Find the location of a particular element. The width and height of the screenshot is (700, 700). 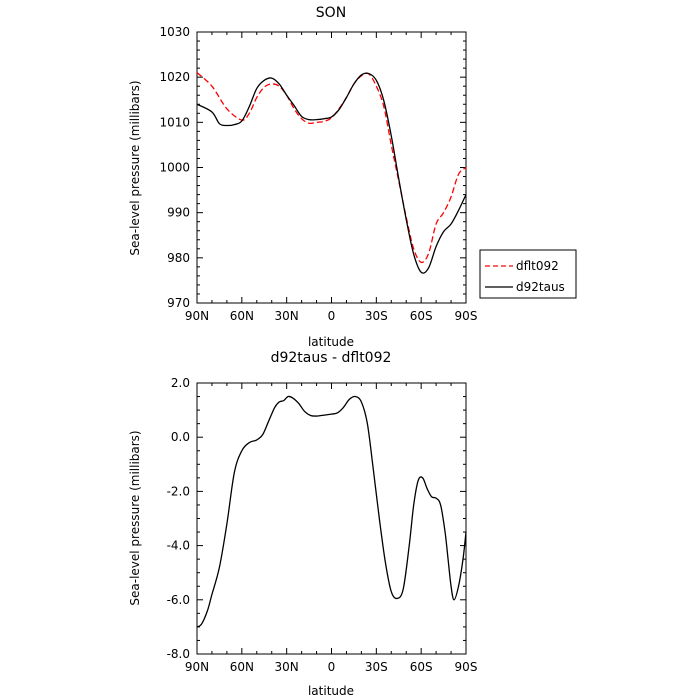

y-tick-label: 2.0 is located at coordinates (180, 383).